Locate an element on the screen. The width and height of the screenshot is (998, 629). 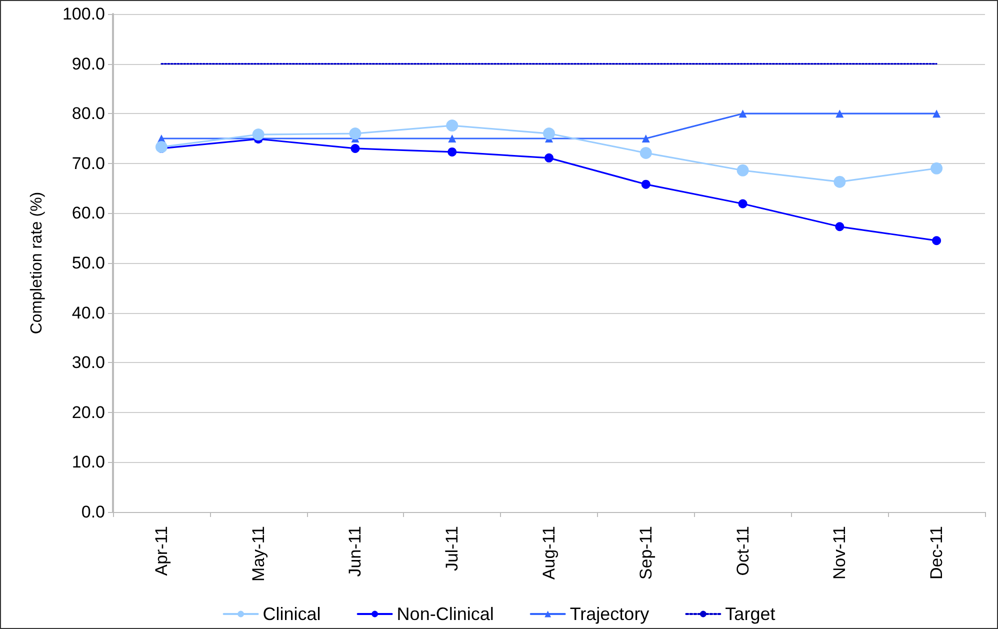
y-tick-label: 100.0 is located at coordinates (83, 14).